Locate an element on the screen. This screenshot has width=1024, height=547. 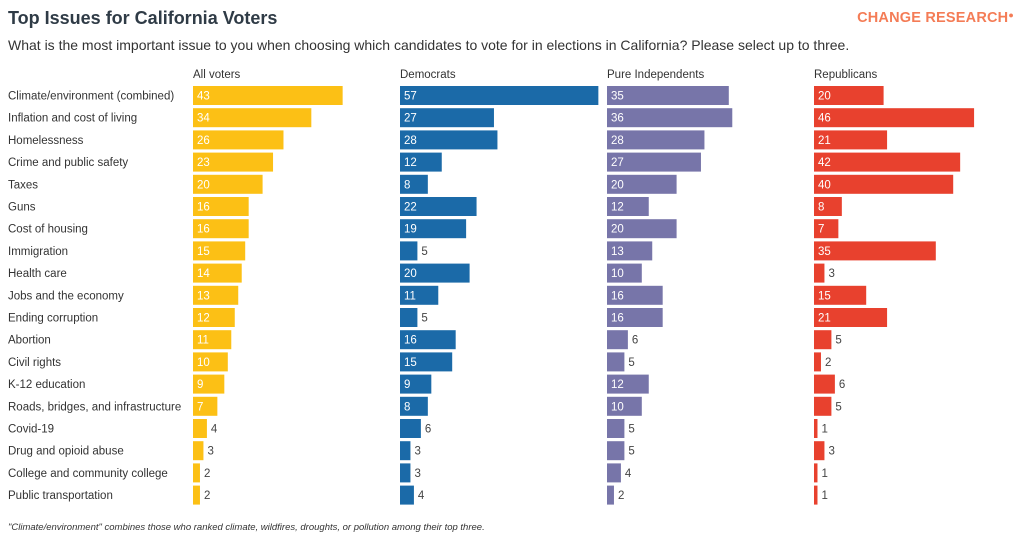
data-label: 9 is located at coordinates (200, 385).